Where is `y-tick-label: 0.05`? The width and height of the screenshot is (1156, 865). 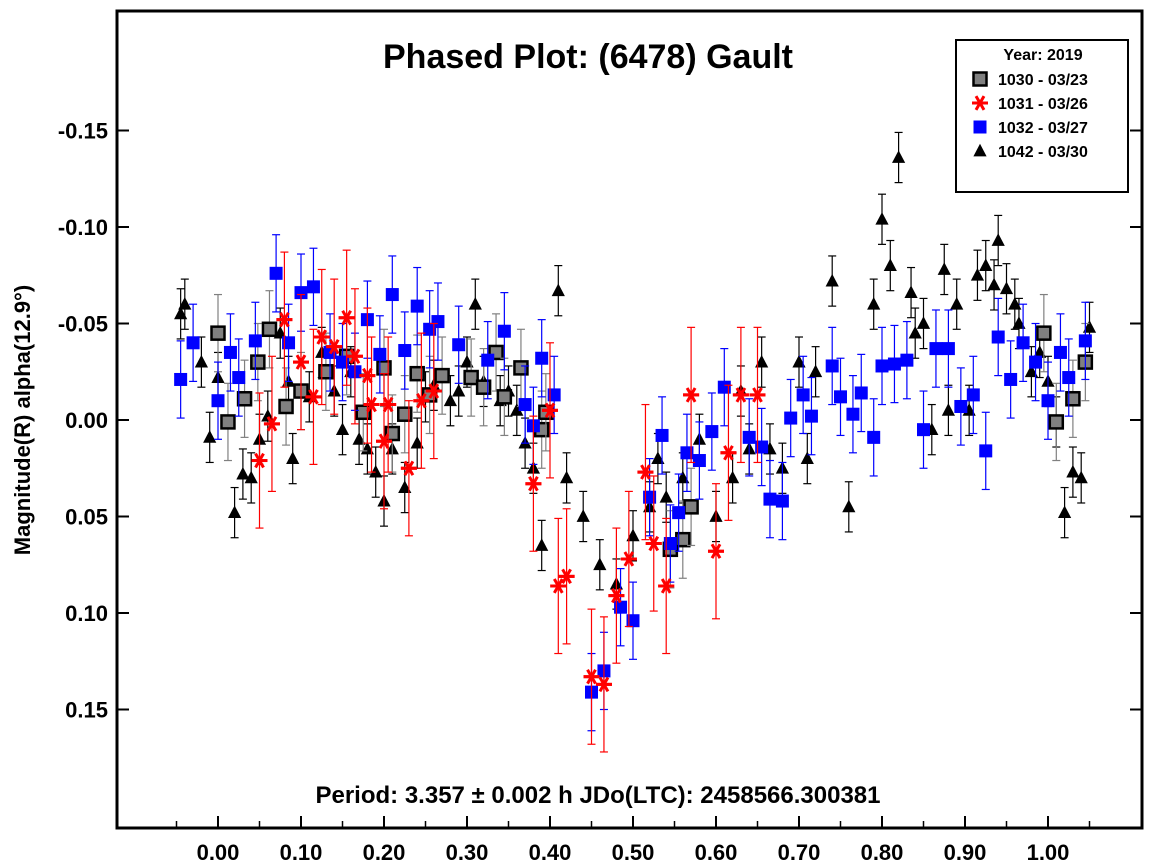
y-tick-label: 0.05 is located at coordinates (86, 517).